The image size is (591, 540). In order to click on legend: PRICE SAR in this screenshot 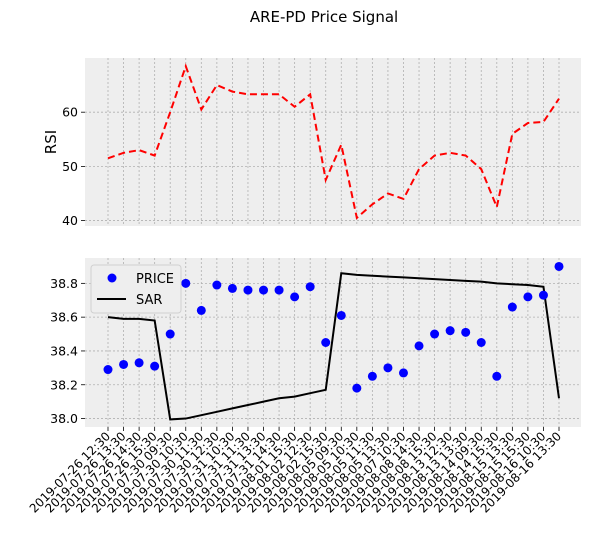, I will do `click(136, 289)`.